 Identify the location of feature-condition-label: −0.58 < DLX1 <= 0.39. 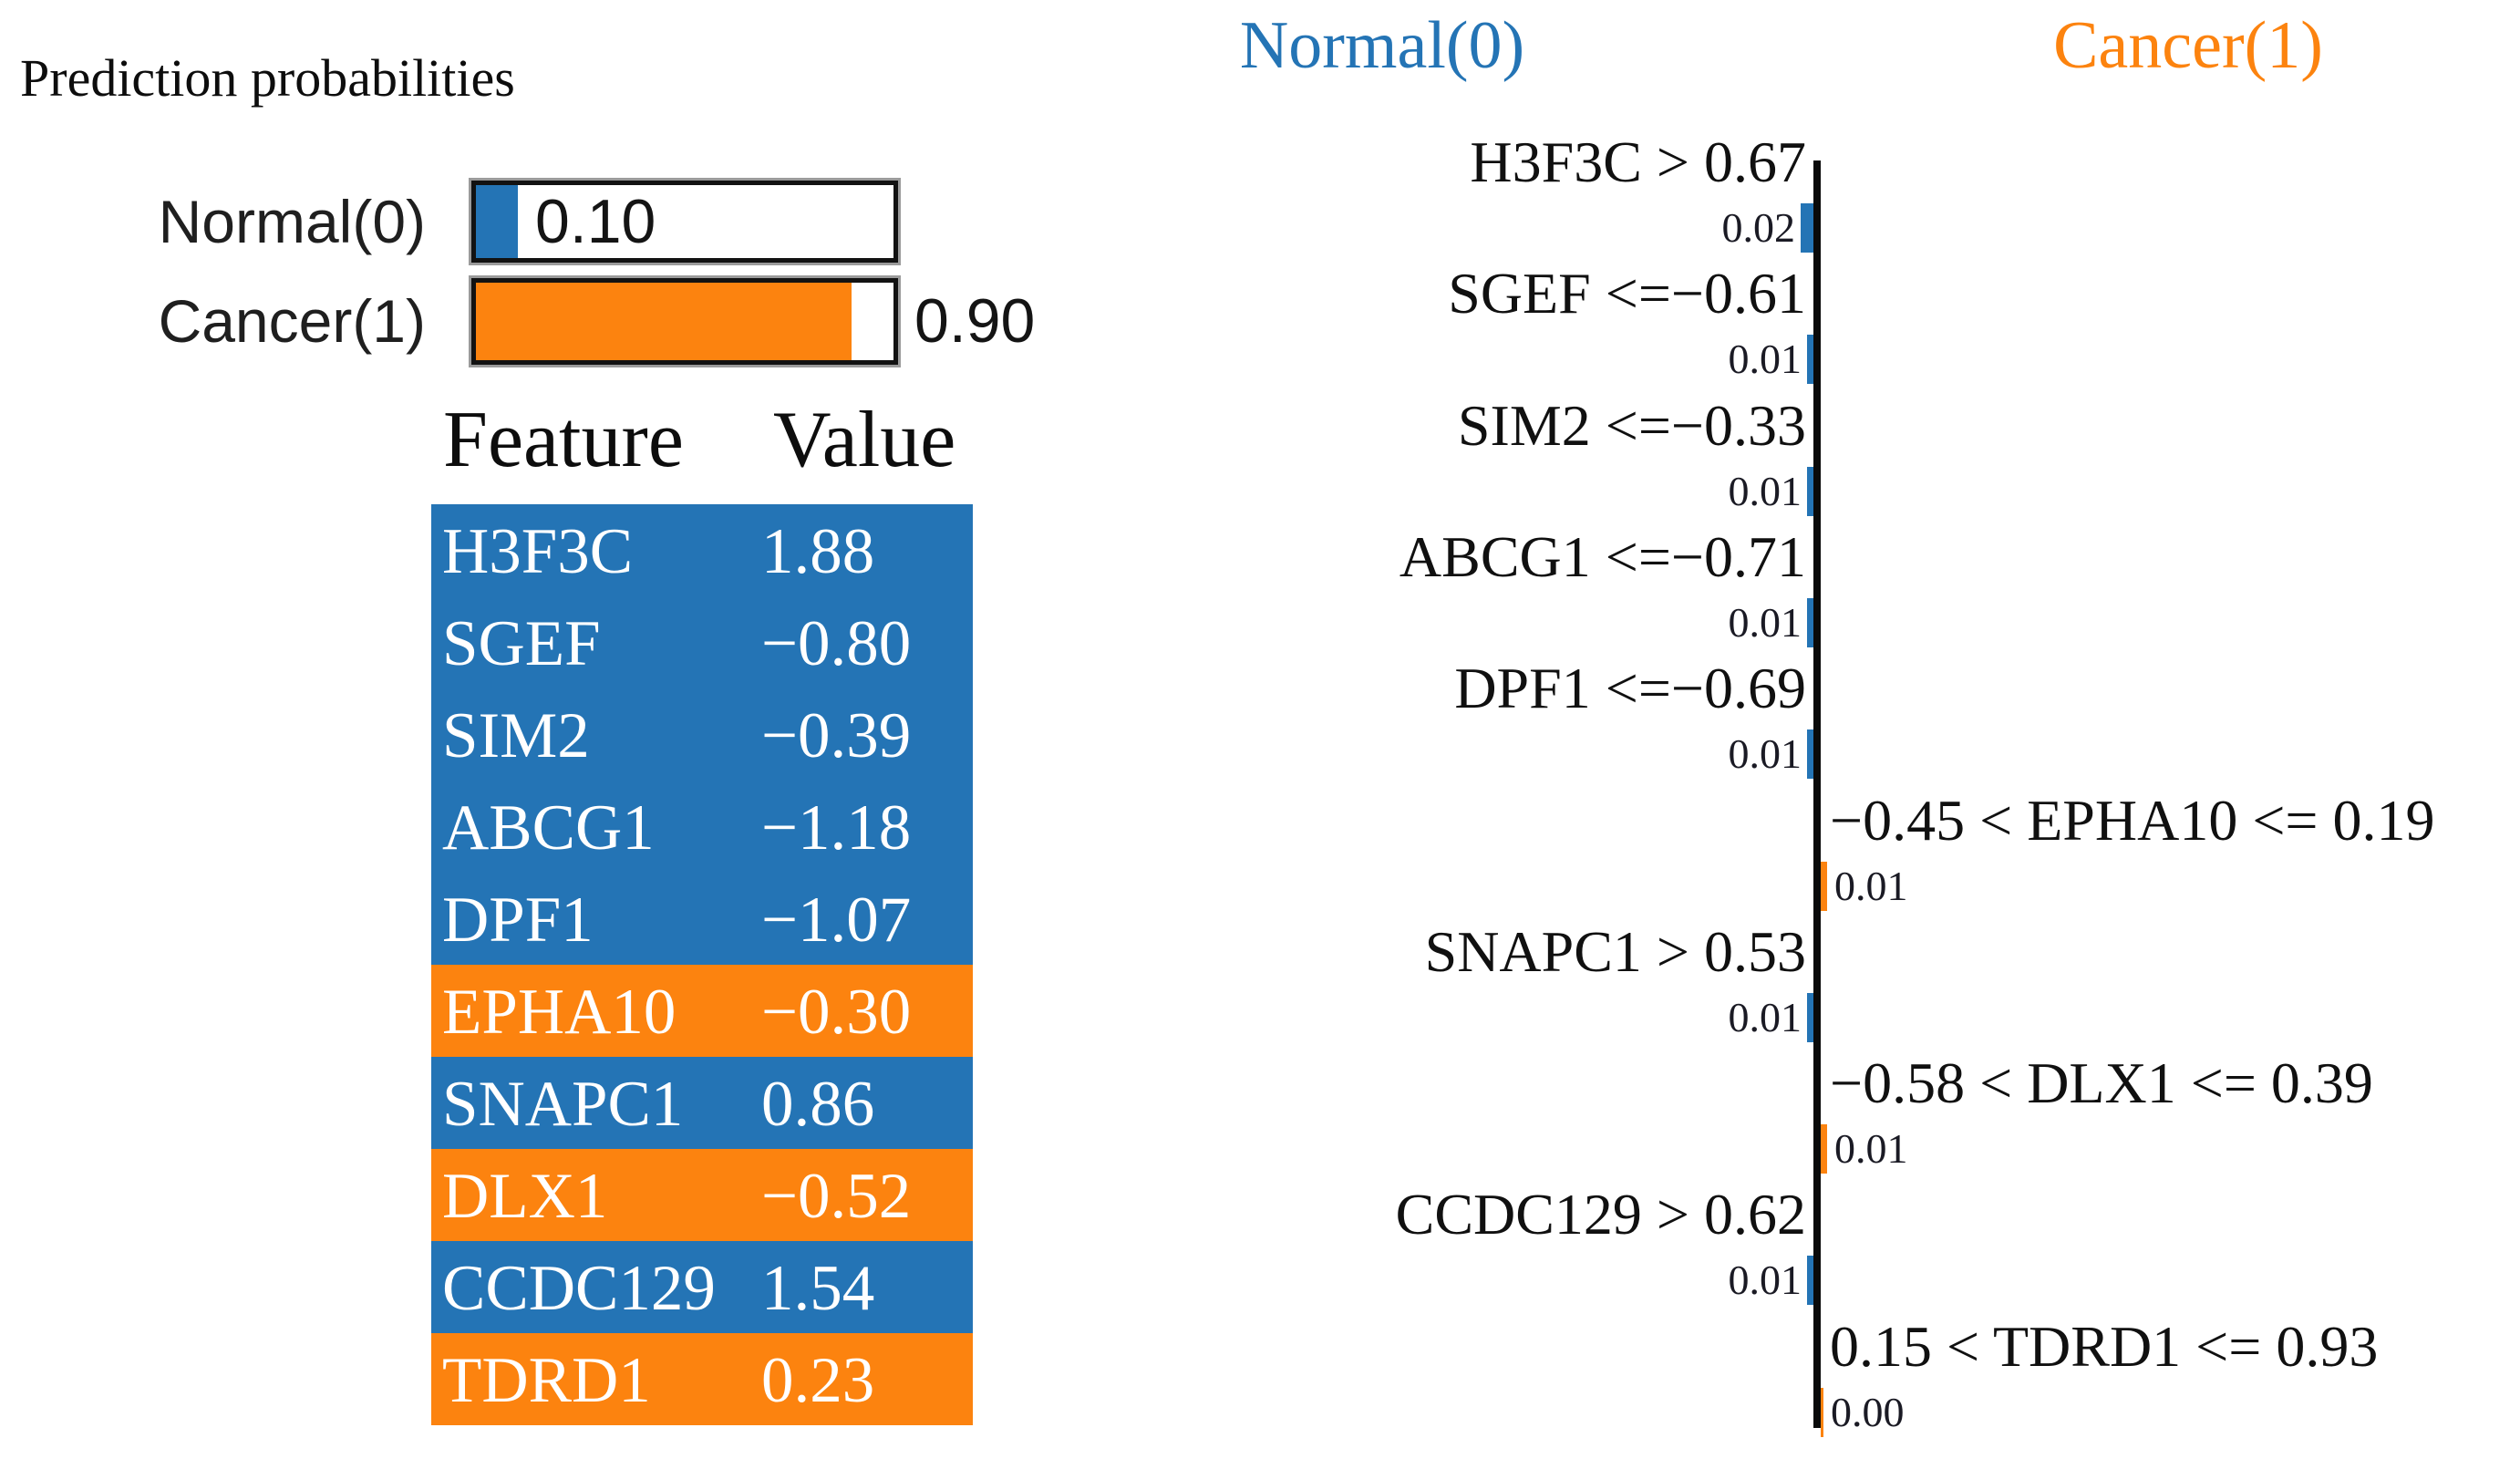
(2101, 1082).